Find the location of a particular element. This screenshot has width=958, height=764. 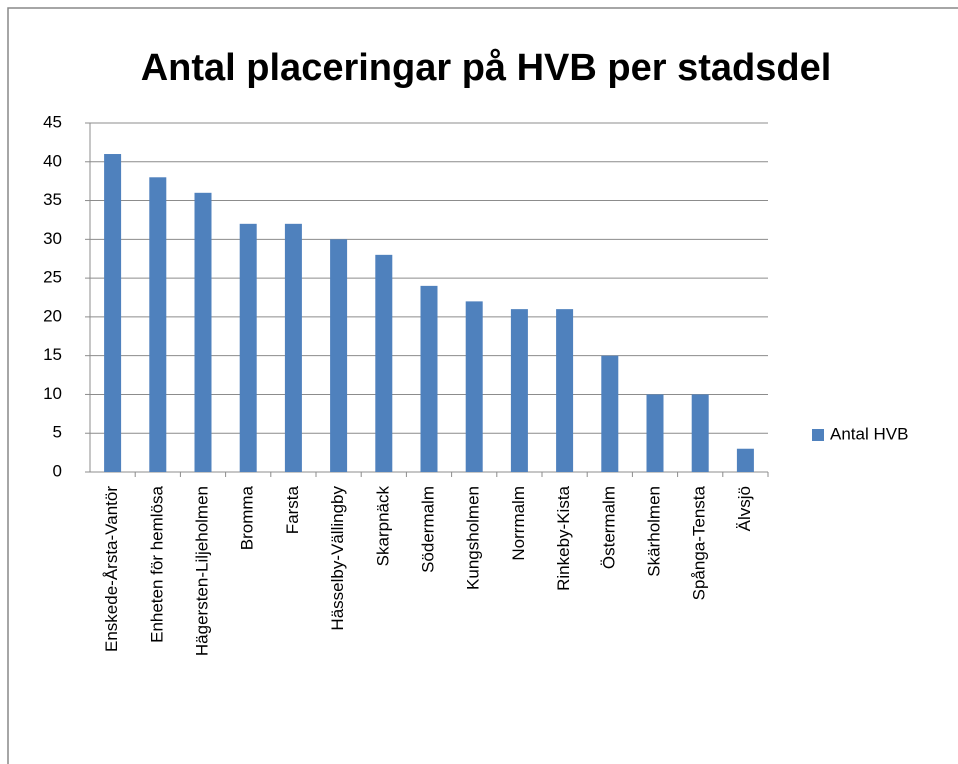

x-tick-label: Hässelby-Vällingby is located at coordinates (337, 558).